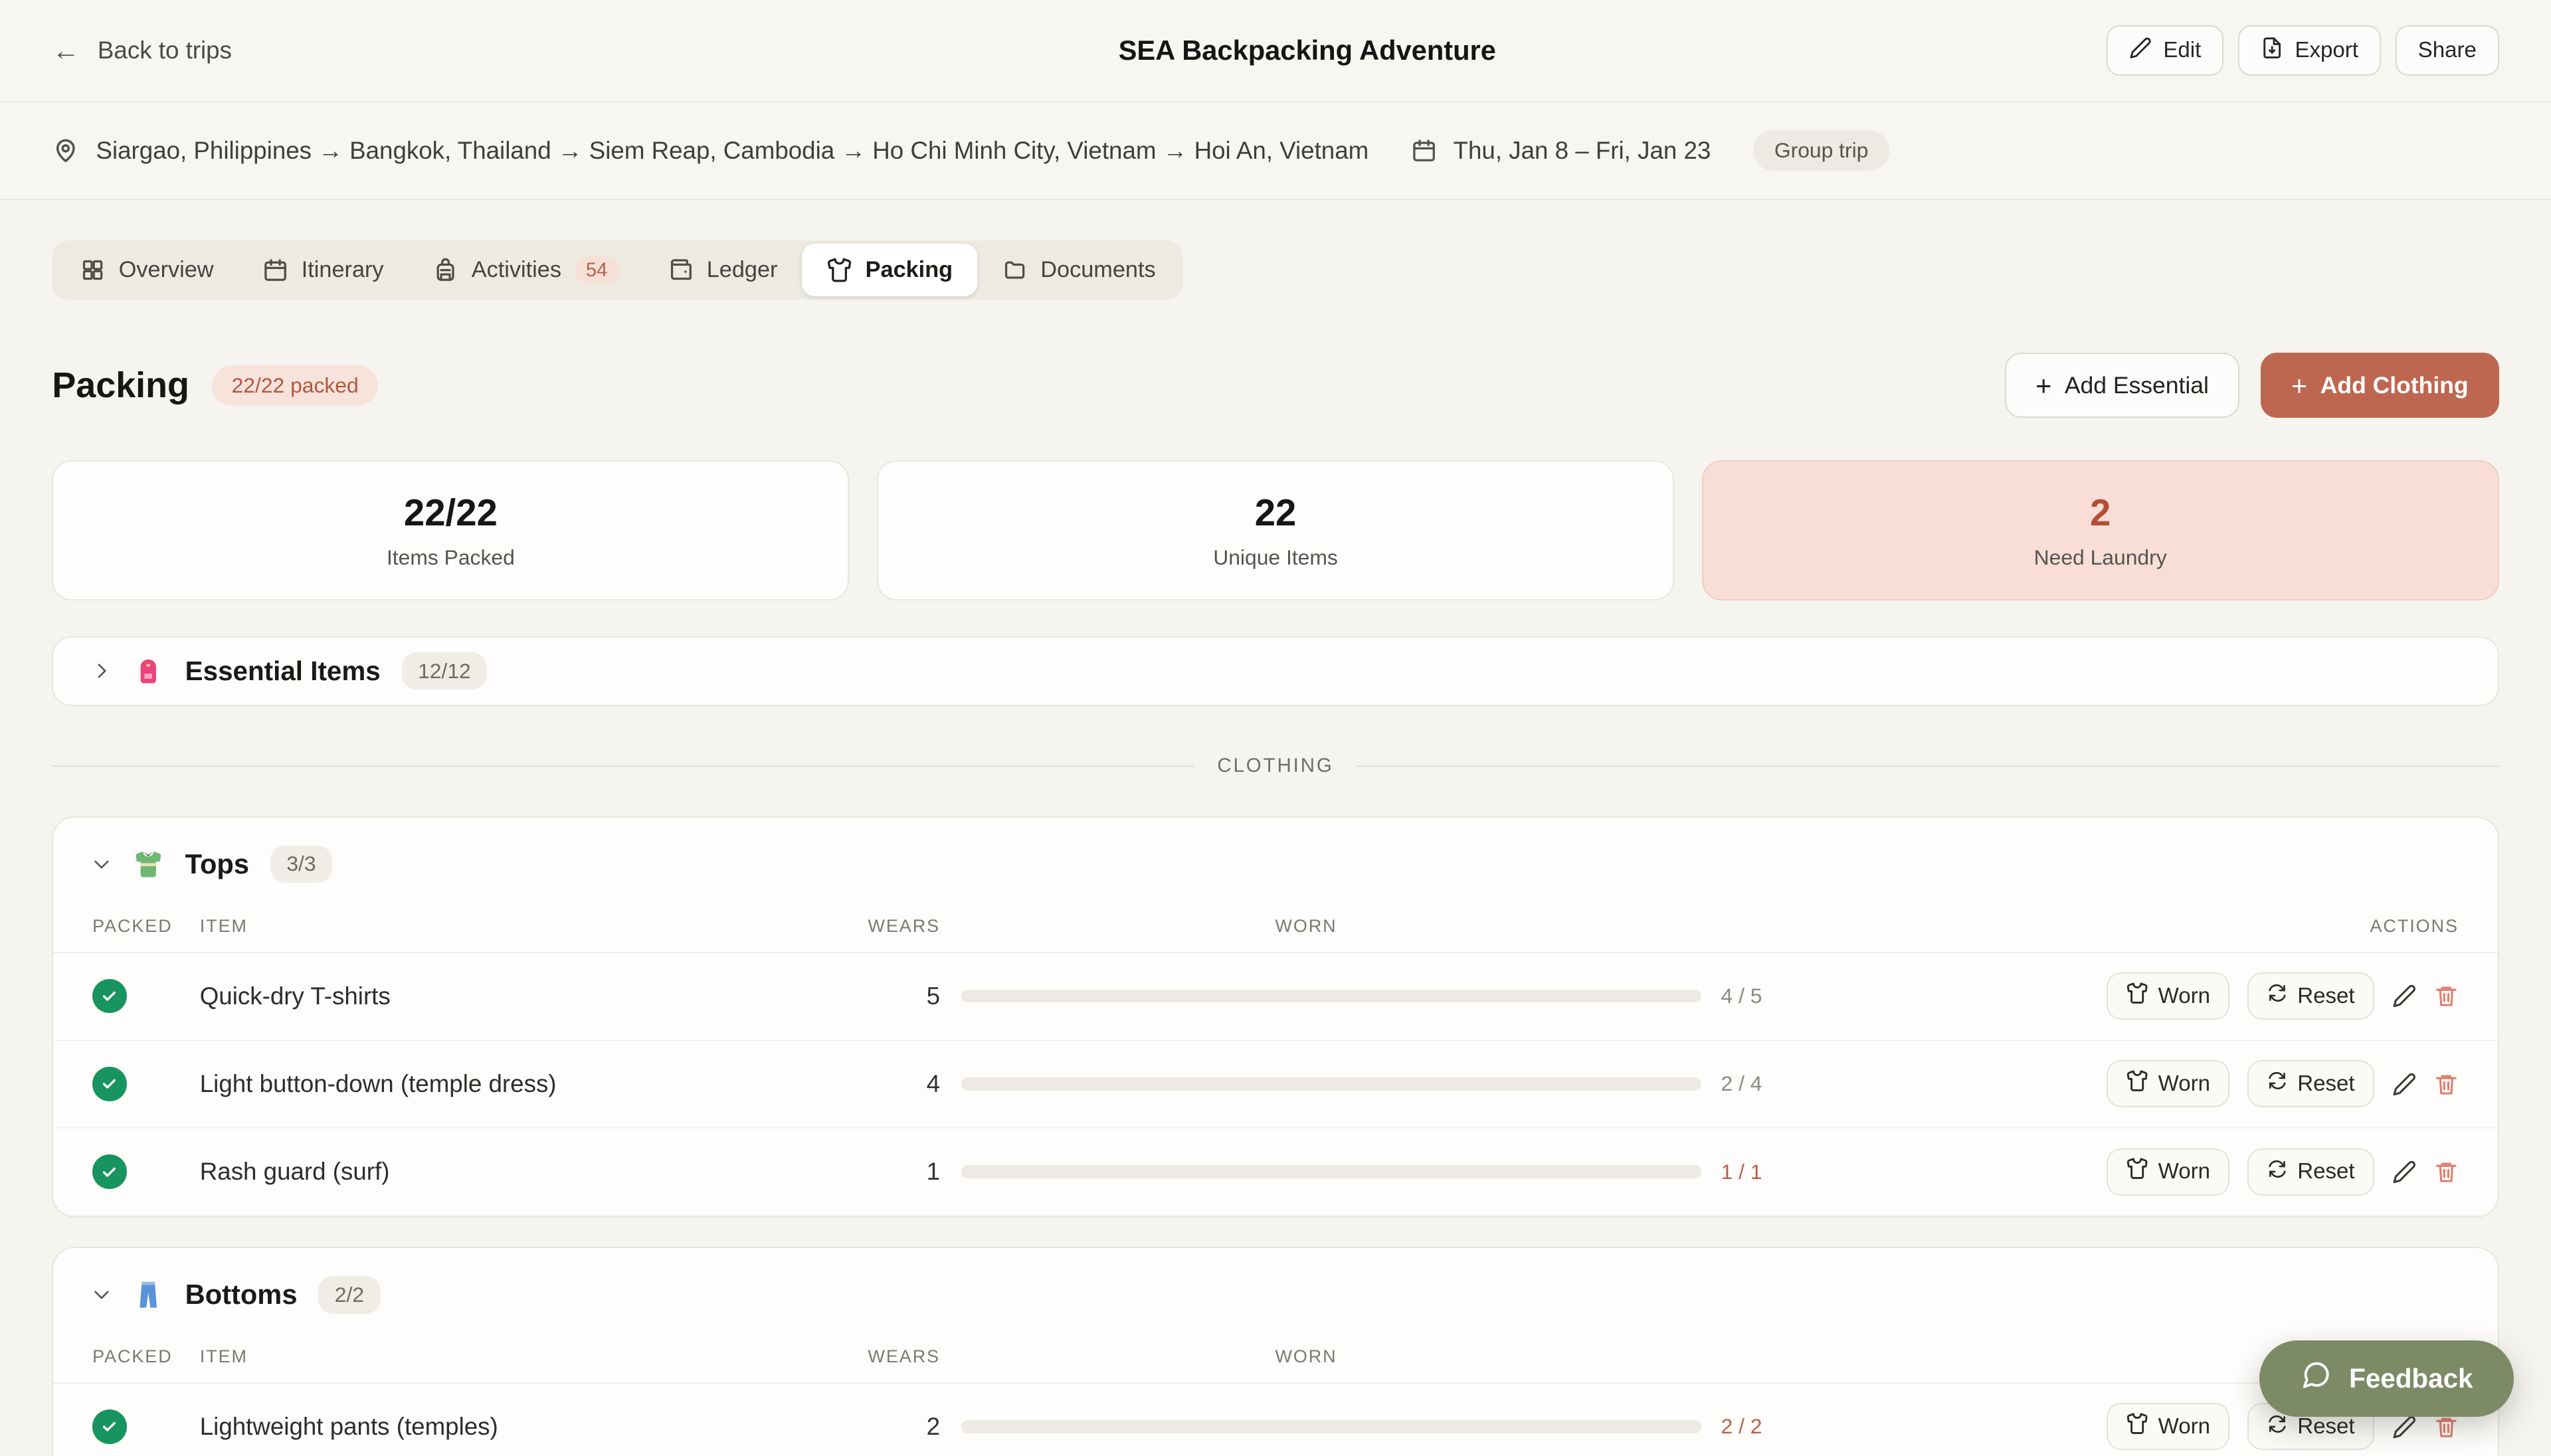  What do you see at coordinates (2414, 925) in the screenshot?
I see `column-header-actions: ACTIONS` at bounding box center [2414, 925].